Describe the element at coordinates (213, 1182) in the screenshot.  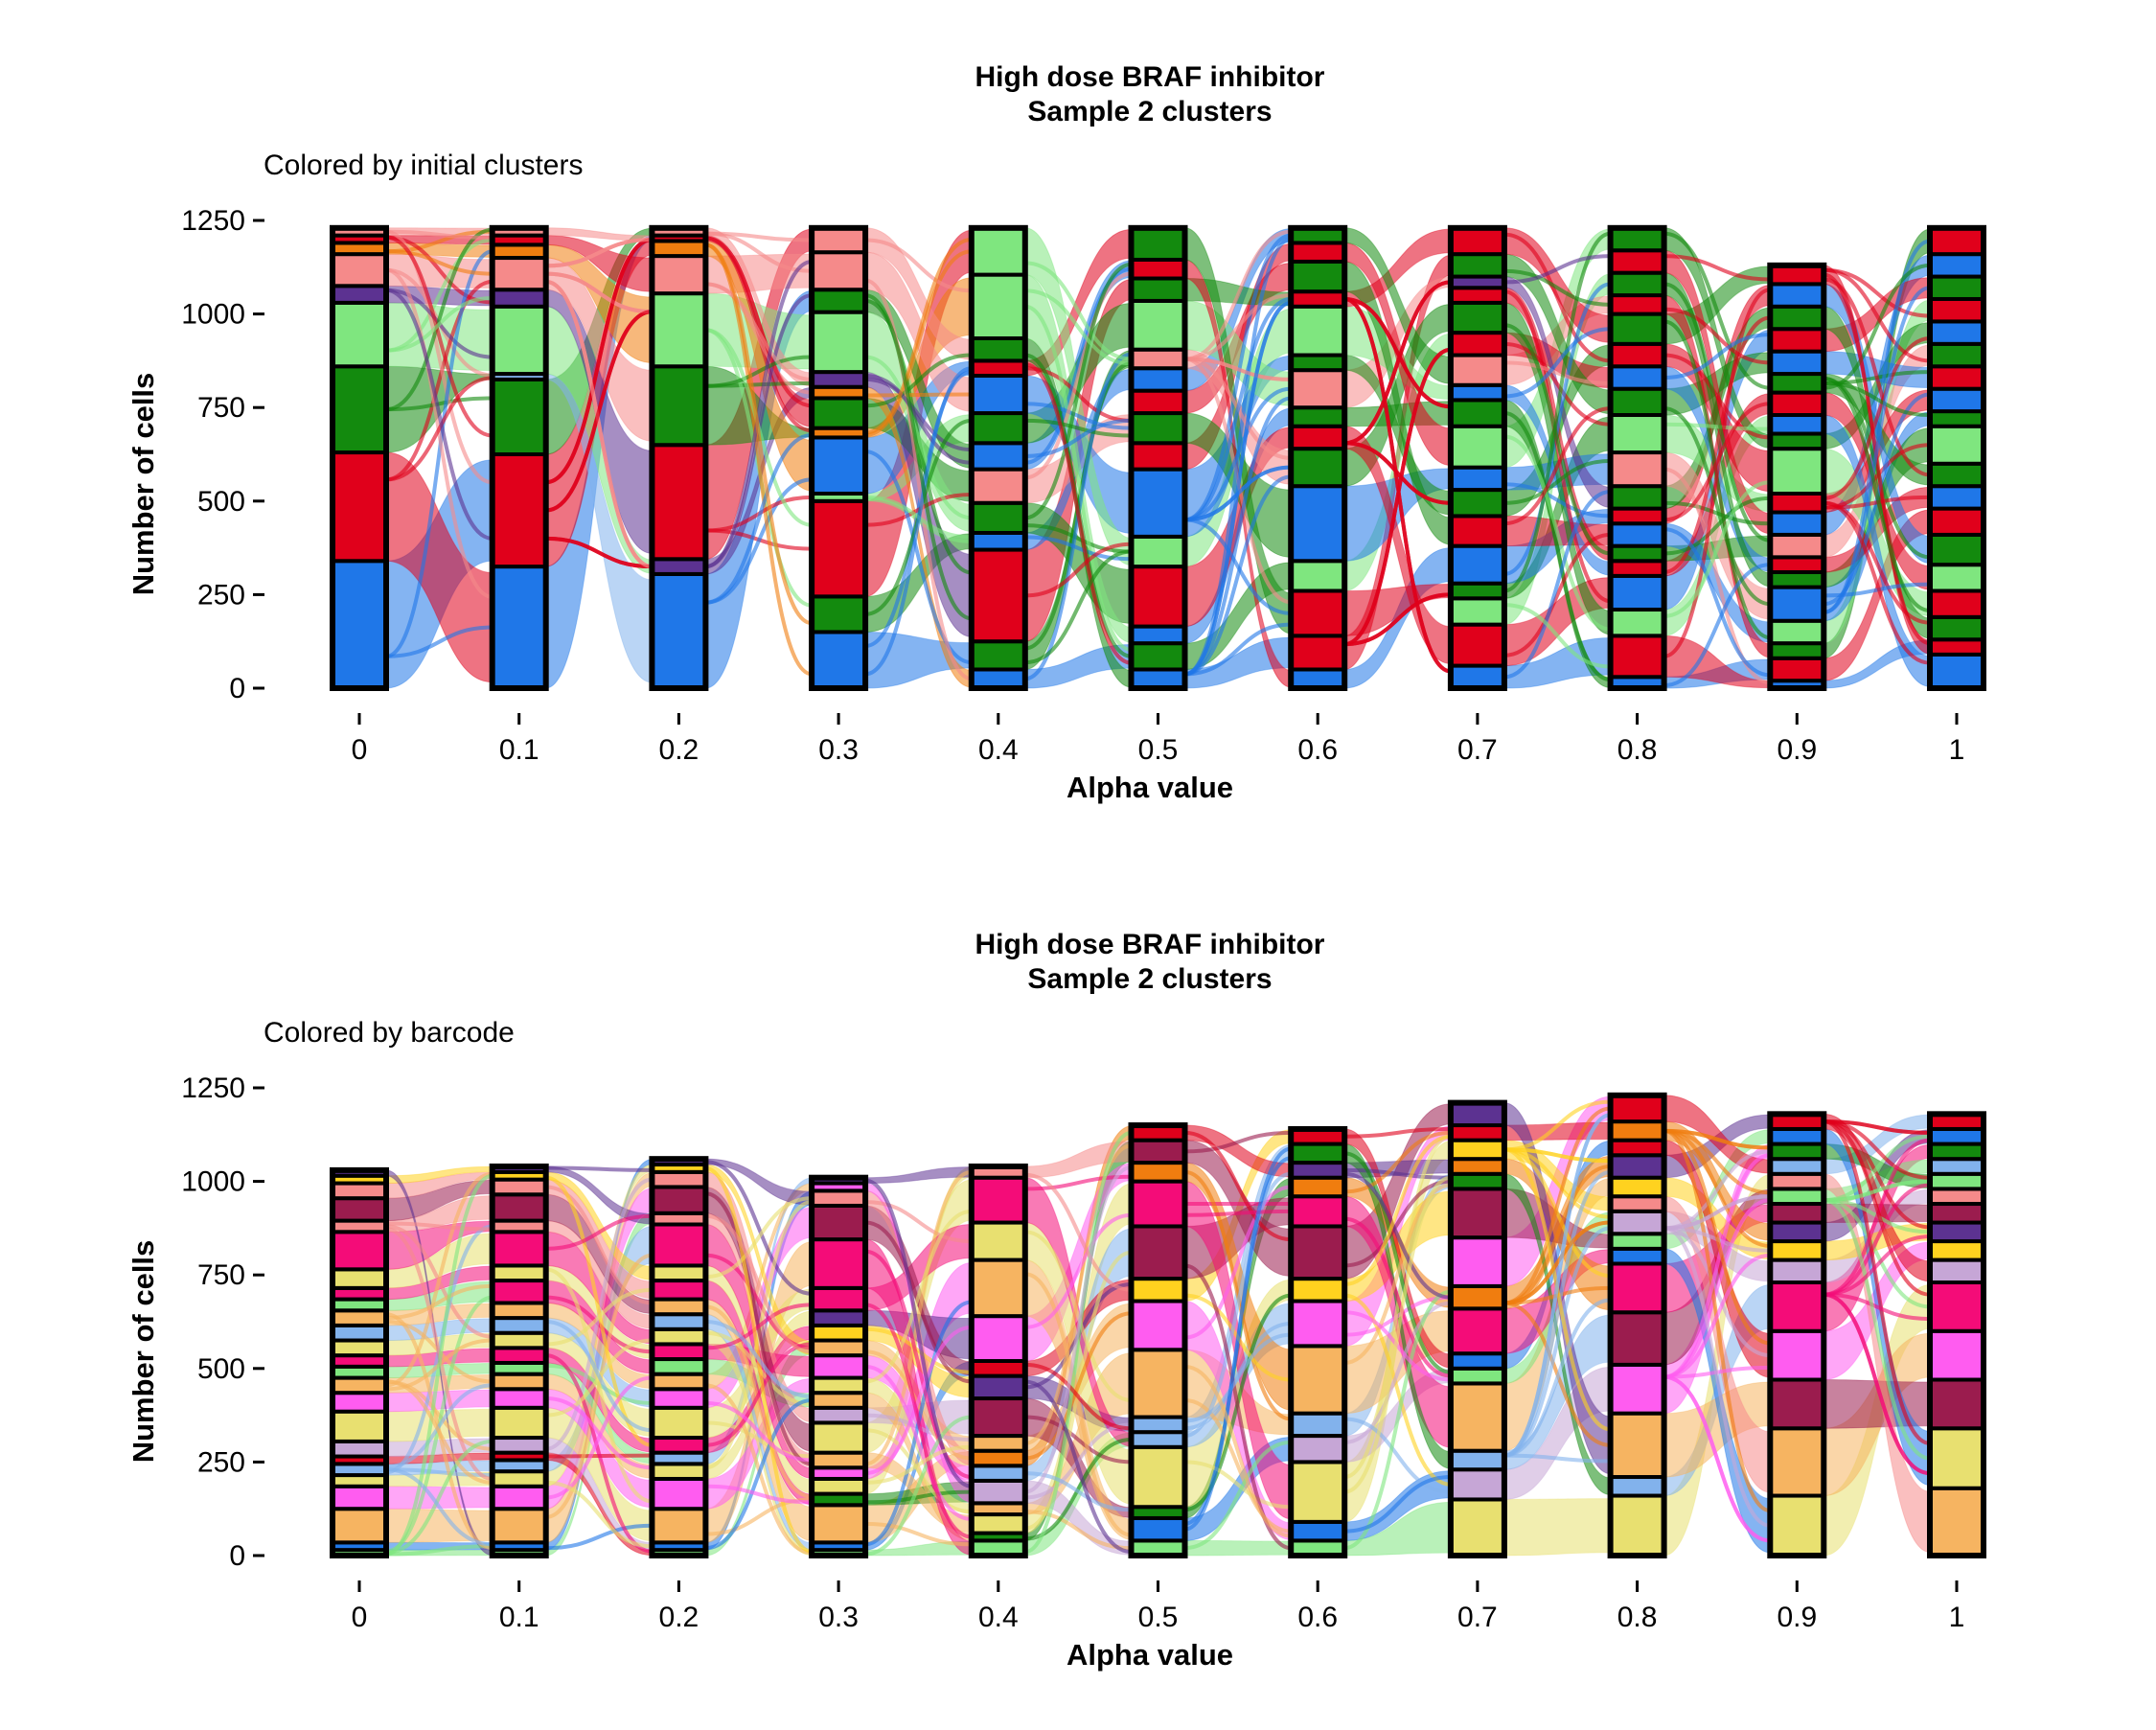
I see `y-tick-label: 1000` at that location.